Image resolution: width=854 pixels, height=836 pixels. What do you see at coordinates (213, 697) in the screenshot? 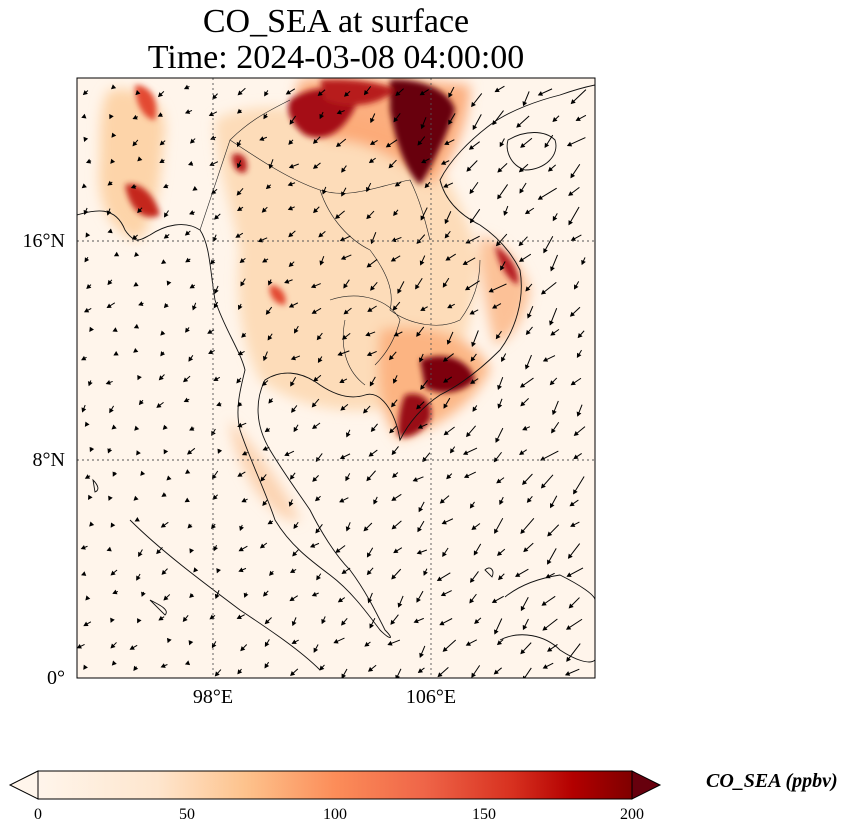
I see `lon-tick-98e: 98°E` at bounding box center [213, 697].